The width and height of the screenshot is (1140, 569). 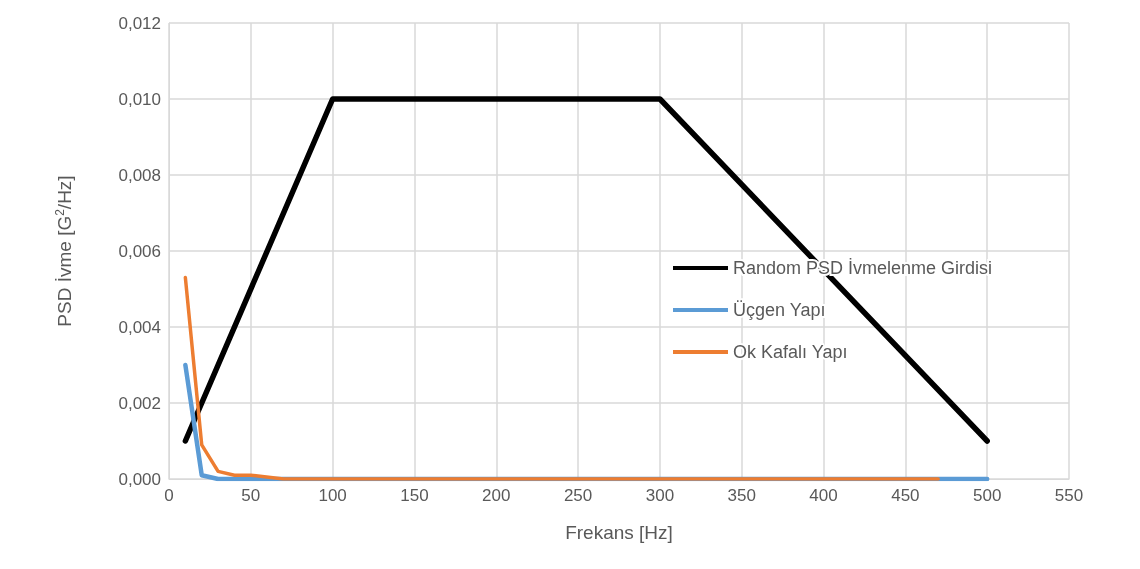 What do you see at coordinates (169, 495) in the screenshot?
I see `x-tick-label: 0` at bounding box center [169, 495].